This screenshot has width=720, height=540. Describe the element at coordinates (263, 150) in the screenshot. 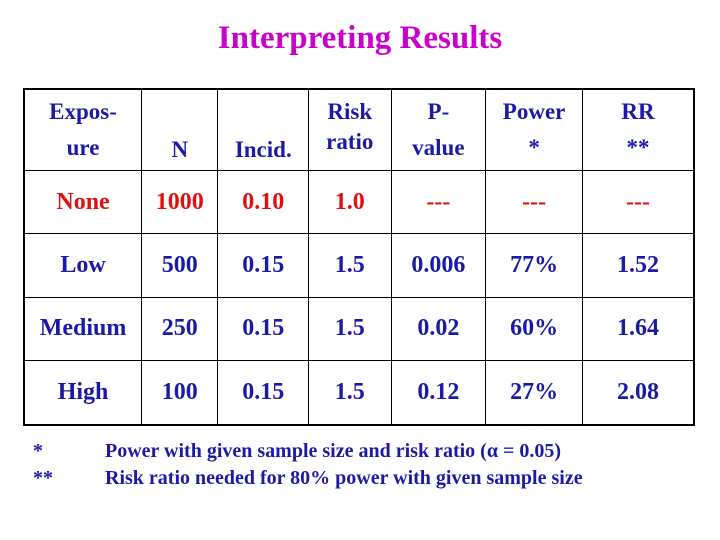

I see `header-line: Incid.` at that location.